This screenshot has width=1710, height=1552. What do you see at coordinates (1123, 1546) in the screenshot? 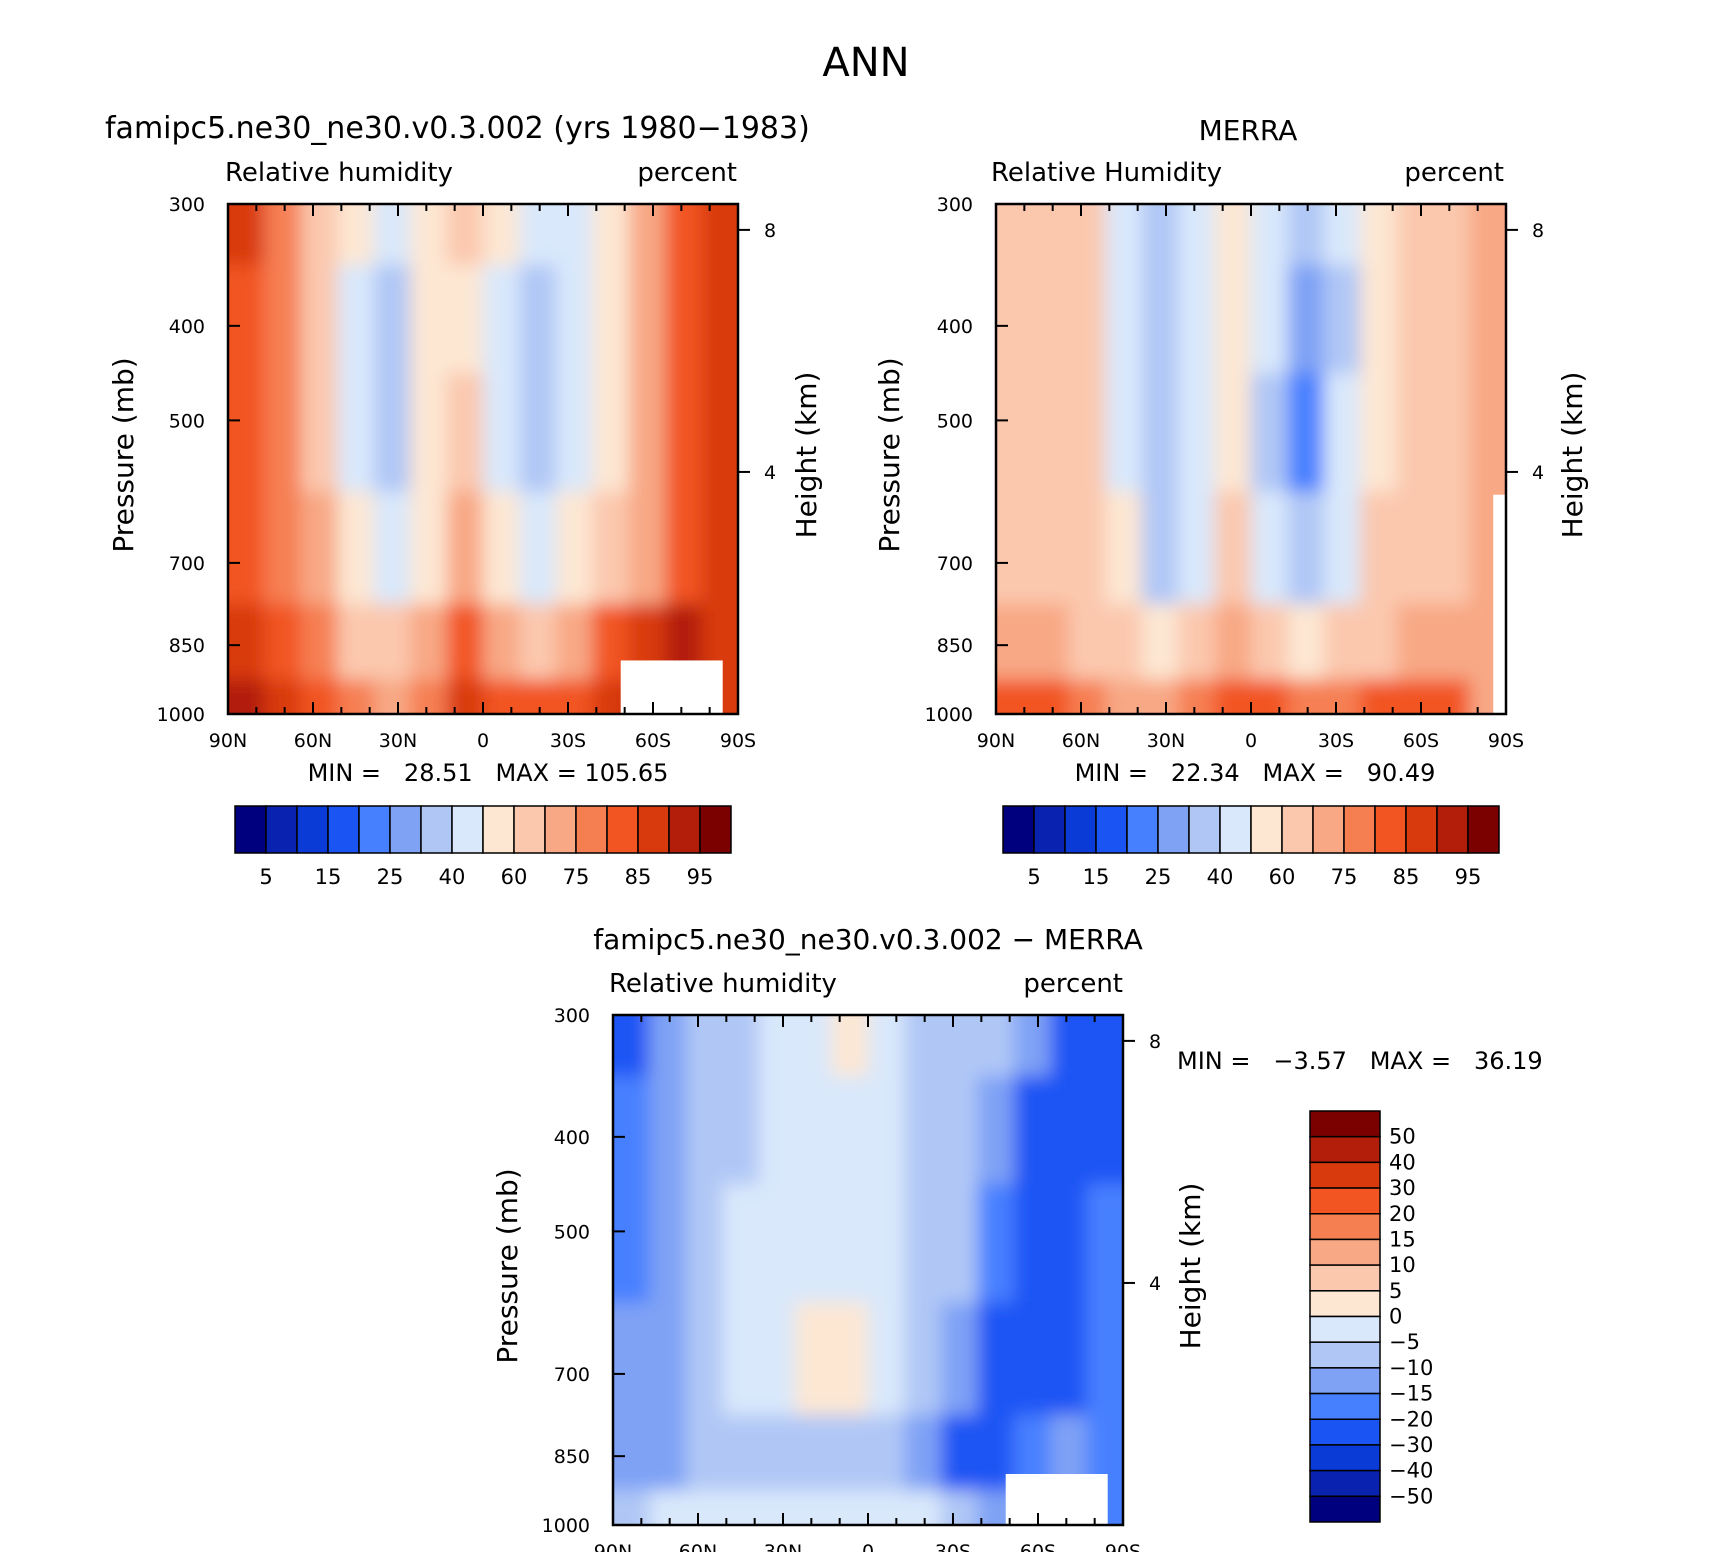
I see `diff-x-tick-label: 90S` at bounding box center [1123, 1546].